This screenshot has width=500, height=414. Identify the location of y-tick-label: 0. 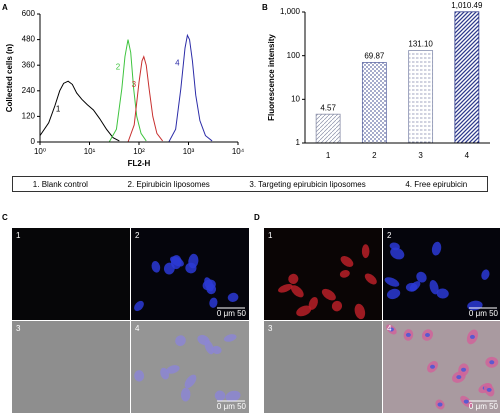
(33, 141).